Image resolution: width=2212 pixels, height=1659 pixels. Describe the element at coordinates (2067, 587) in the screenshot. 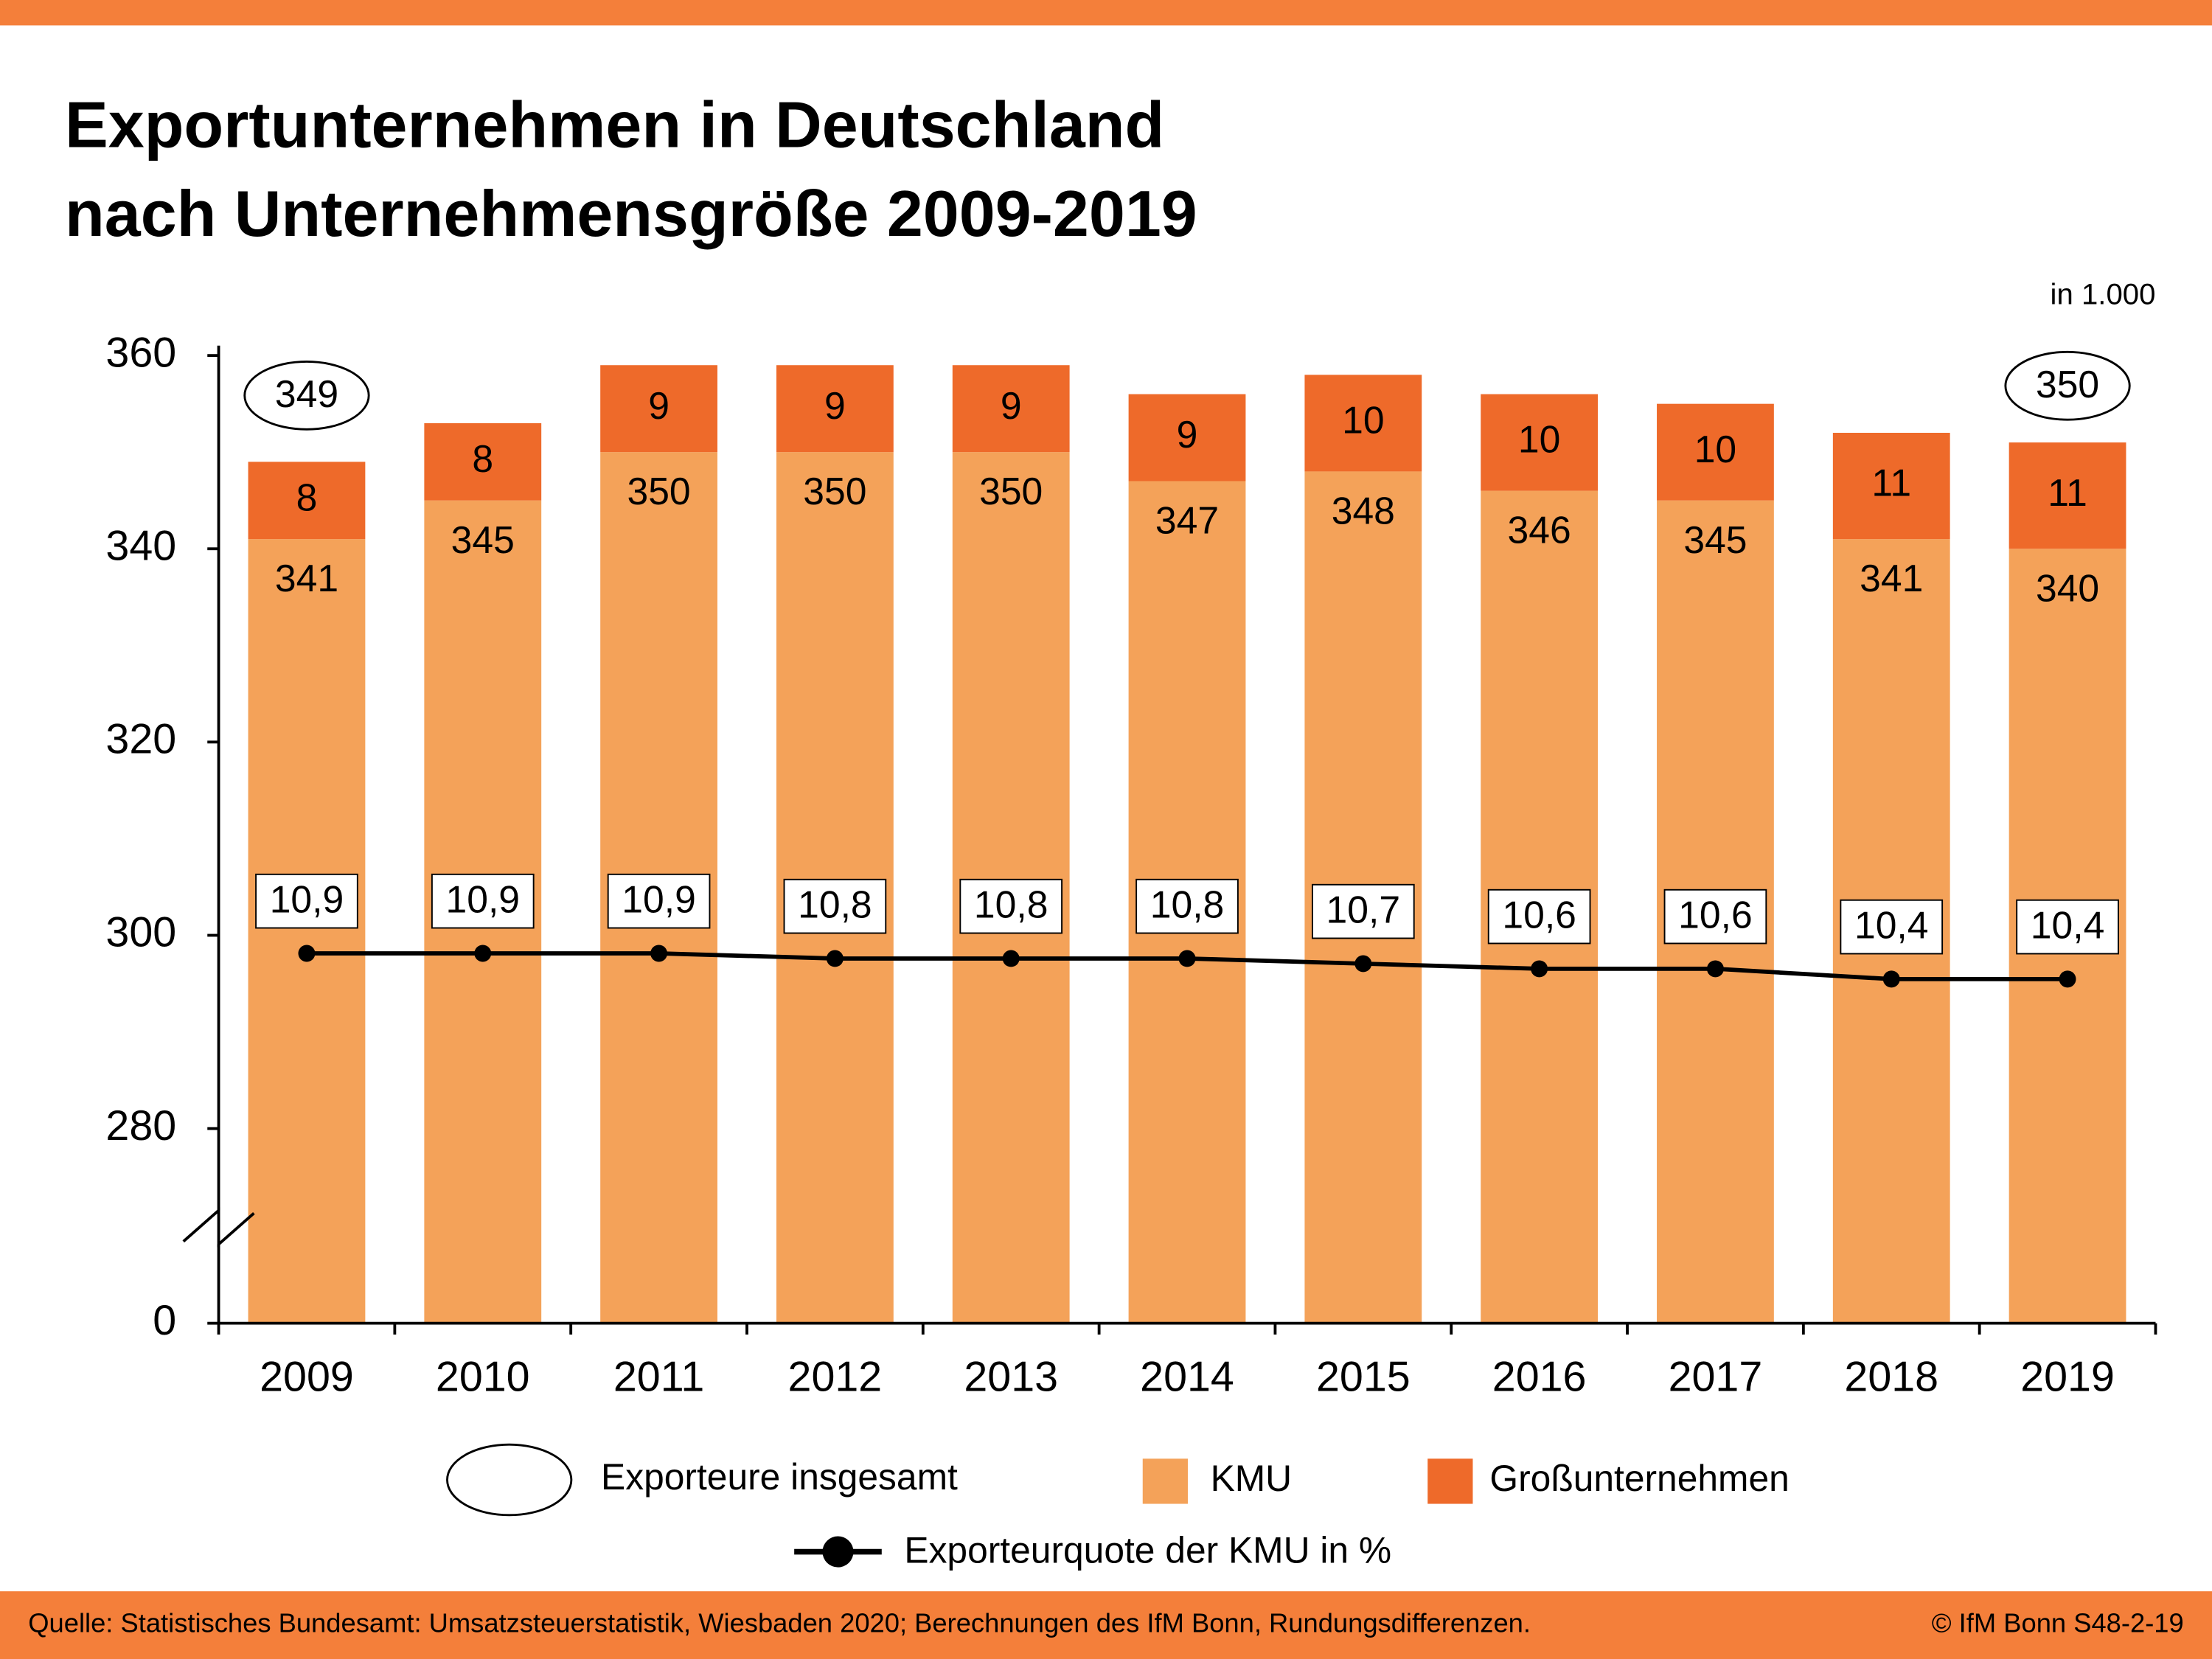

I see `value-label: 340` at that location.